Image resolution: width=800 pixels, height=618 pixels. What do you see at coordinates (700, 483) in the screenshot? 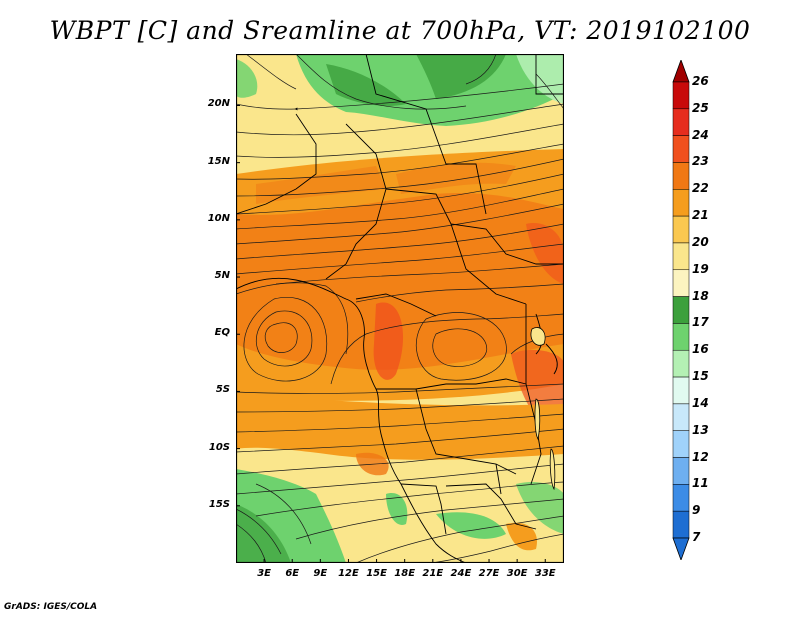
I see `colorbar-label: 11` at bounding box center [700, 483].